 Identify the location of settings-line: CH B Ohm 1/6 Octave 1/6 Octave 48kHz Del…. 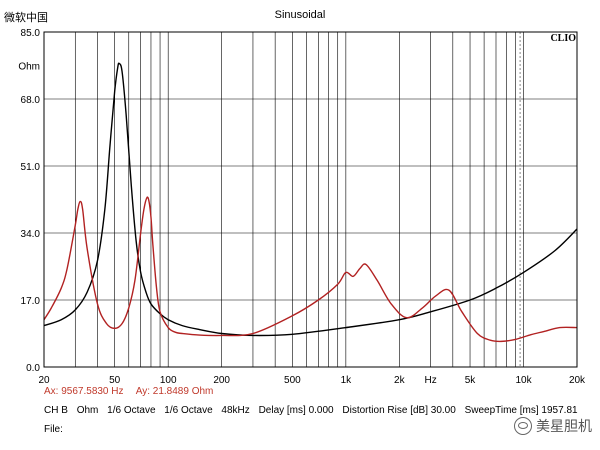
(314, 410).